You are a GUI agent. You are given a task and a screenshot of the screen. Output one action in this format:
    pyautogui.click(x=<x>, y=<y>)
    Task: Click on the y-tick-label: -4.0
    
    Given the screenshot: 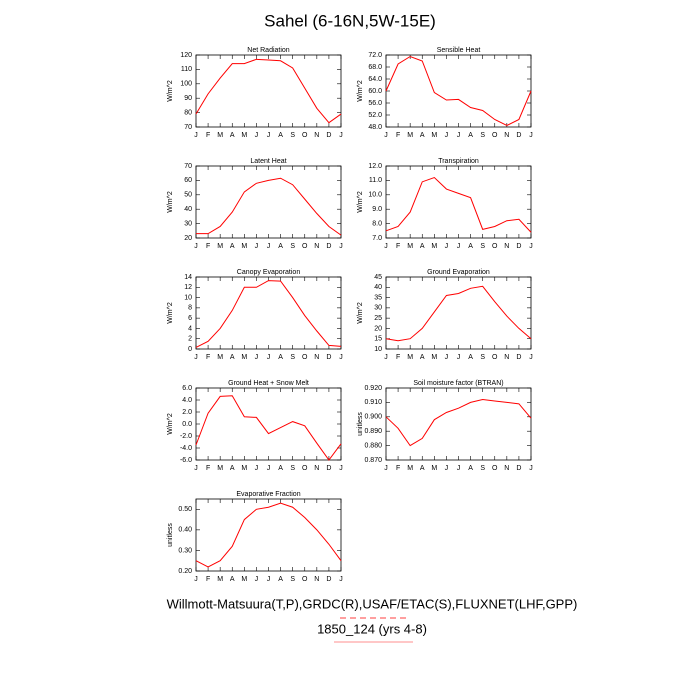 What is the action you would take?
    pyautogui.click(x=186, y=448)
    